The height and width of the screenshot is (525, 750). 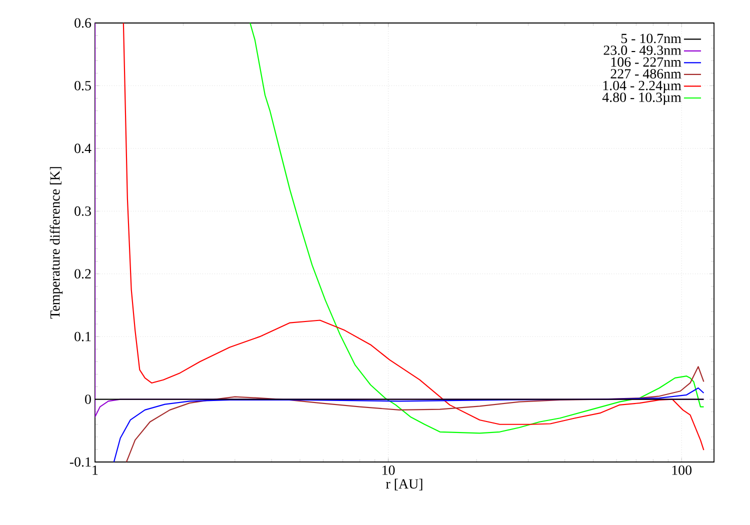 I want to click on legend-label: 1.04 - 2.24µm, so click(x=642, y=87).